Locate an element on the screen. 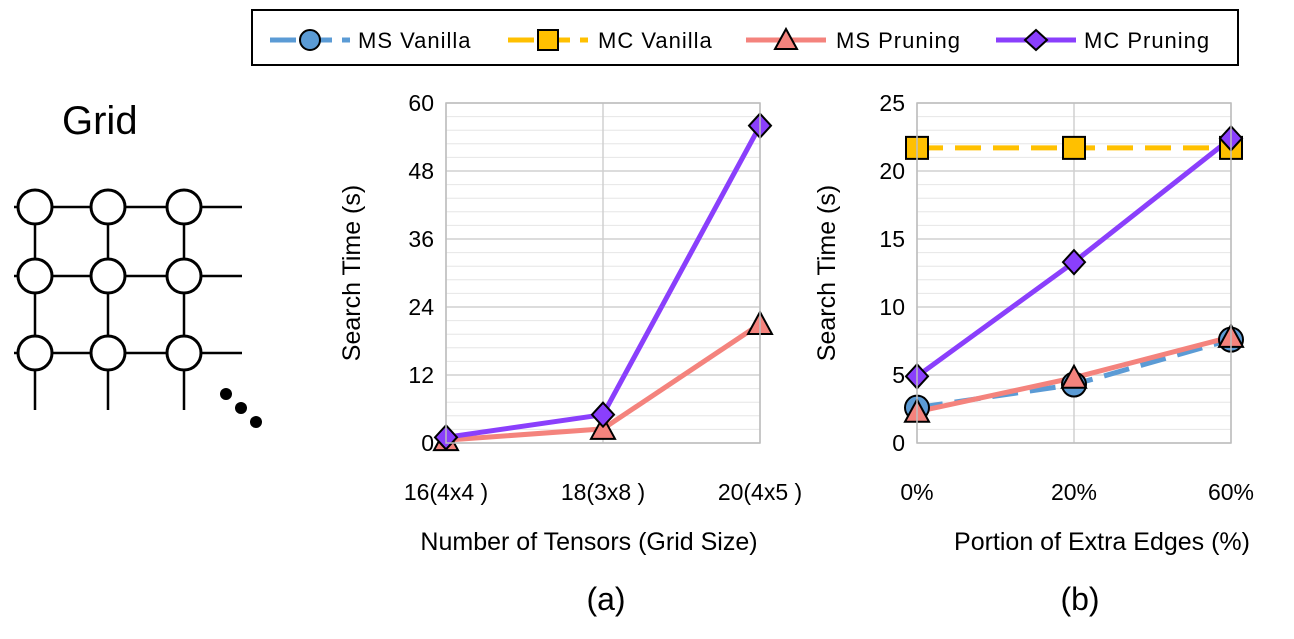  x-axis-label: Number of Tensors (Grid Size) is located at coordinates (588, 542).